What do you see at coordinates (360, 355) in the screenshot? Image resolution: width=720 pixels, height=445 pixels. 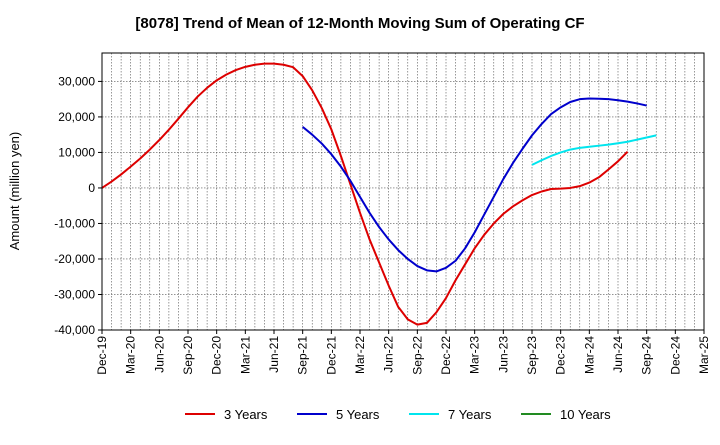 I see `x-tick-label: Mar-22` at bounding box center [360, 355].